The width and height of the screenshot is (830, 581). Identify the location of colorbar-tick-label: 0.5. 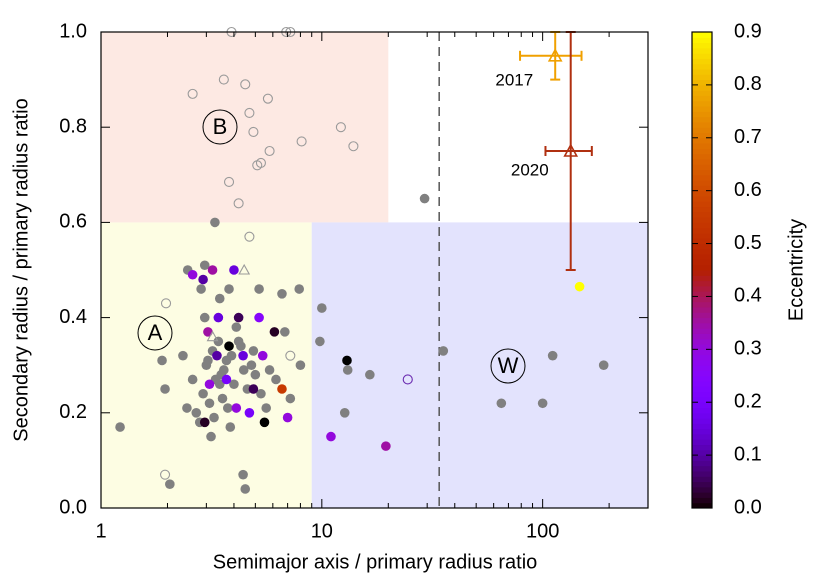
(748, 243).